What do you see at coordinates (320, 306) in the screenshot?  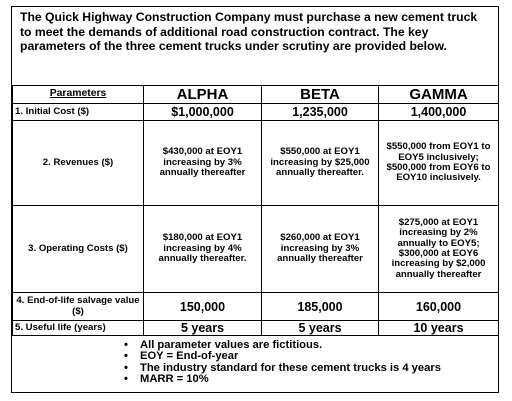 I see `beta-salvage-value: 185,000` at bounding box center [320, 306].